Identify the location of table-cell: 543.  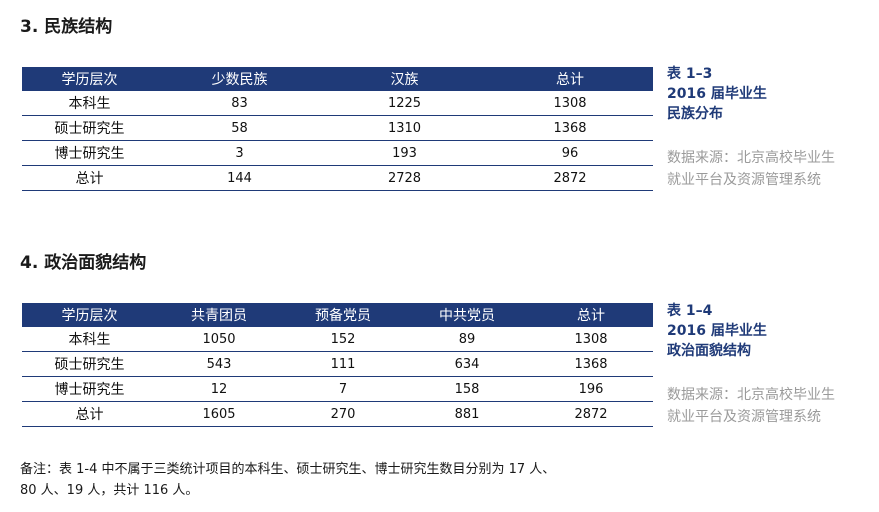
(219, 364).